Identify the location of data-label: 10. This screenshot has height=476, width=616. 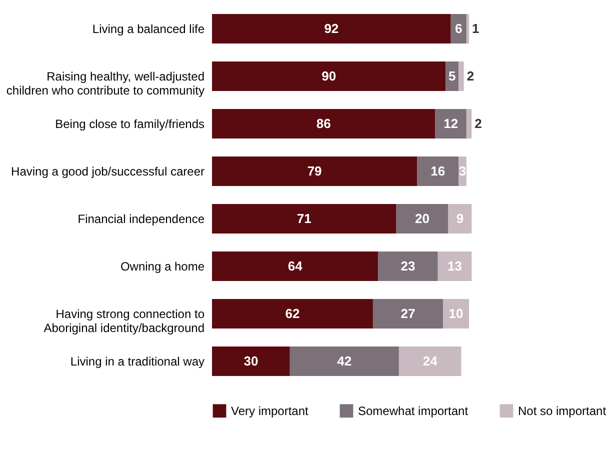
(456, 313).